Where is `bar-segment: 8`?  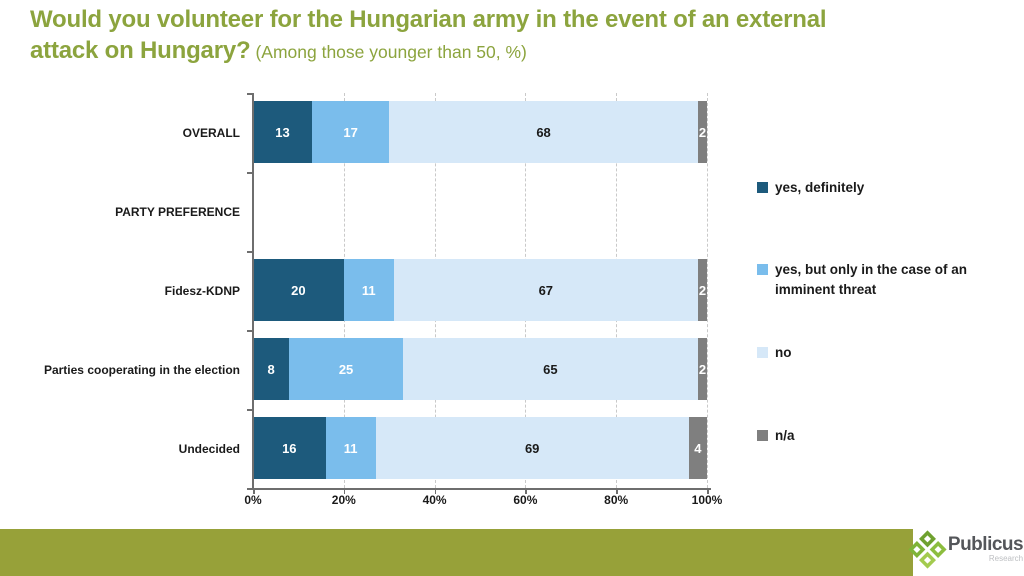 bar-segment: 8 is located at coordinates (271, 369).